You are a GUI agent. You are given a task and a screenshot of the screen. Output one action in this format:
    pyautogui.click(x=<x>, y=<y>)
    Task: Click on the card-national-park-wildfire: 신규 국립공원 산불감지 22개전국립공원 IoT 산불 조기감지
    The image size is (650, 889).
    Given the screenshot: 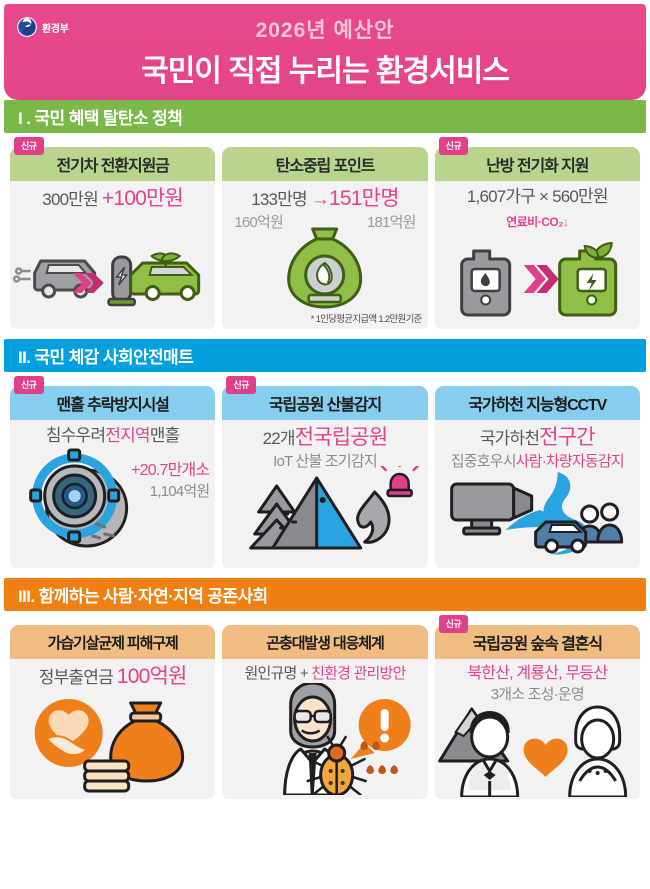 What is the action you would take?
    pyautogui.click(x=325, y=472)
    